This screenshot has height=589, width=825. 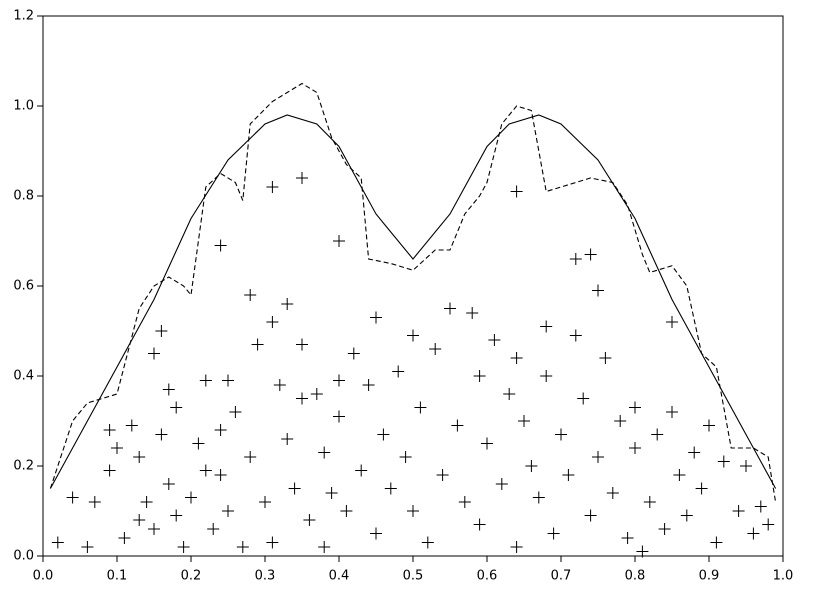 I want to click on x-tick-label: 0.7, so click(x=561, y=576).